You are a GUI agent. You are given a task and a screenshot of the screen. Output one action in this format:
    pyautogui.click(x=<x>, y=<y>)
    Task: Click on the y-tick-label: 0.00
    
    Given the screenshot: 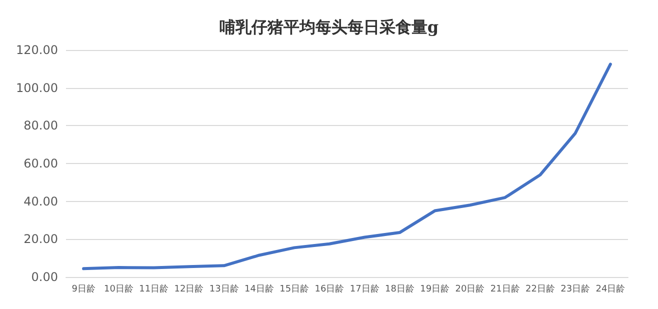 What is the action you would take?
    pyautogui.click(x=44, y=277)
    